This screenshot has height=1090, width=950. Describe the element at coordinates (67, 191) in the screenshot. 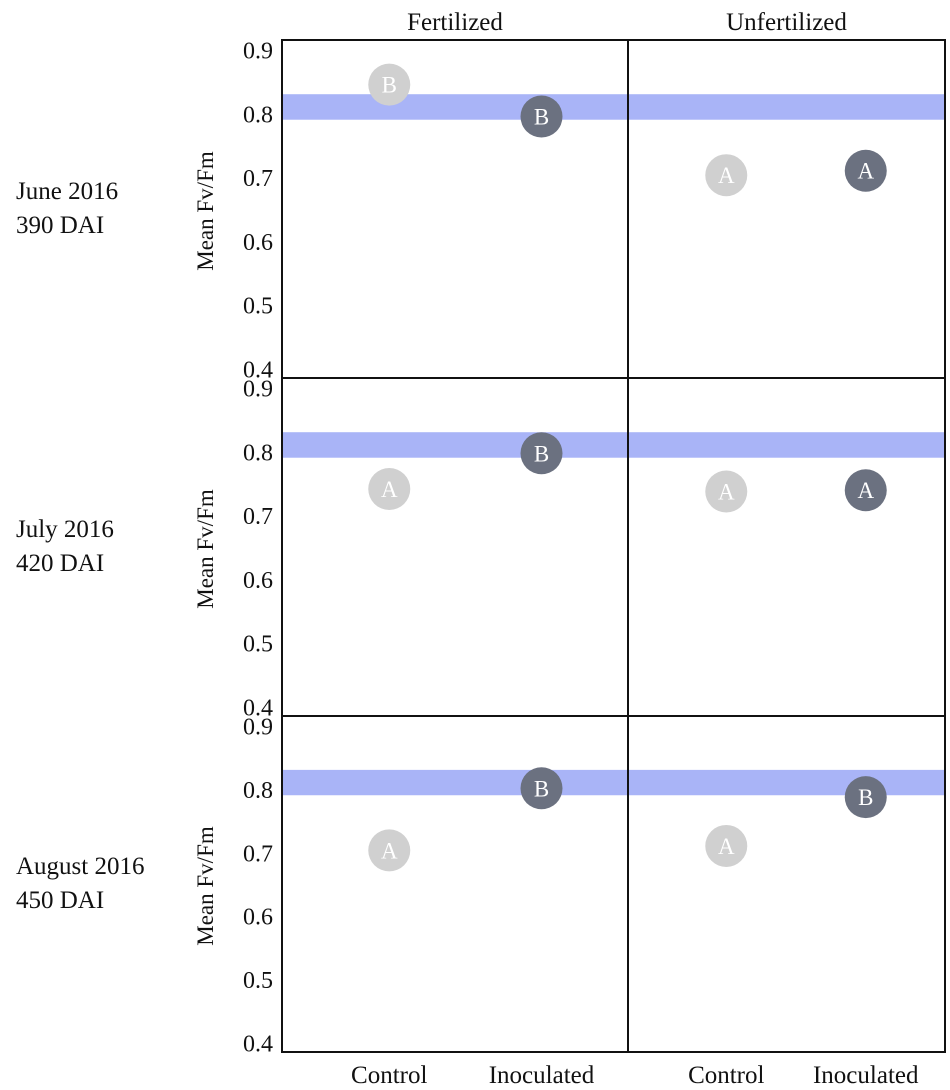

I see `row-label-date: June 2016` at that location.